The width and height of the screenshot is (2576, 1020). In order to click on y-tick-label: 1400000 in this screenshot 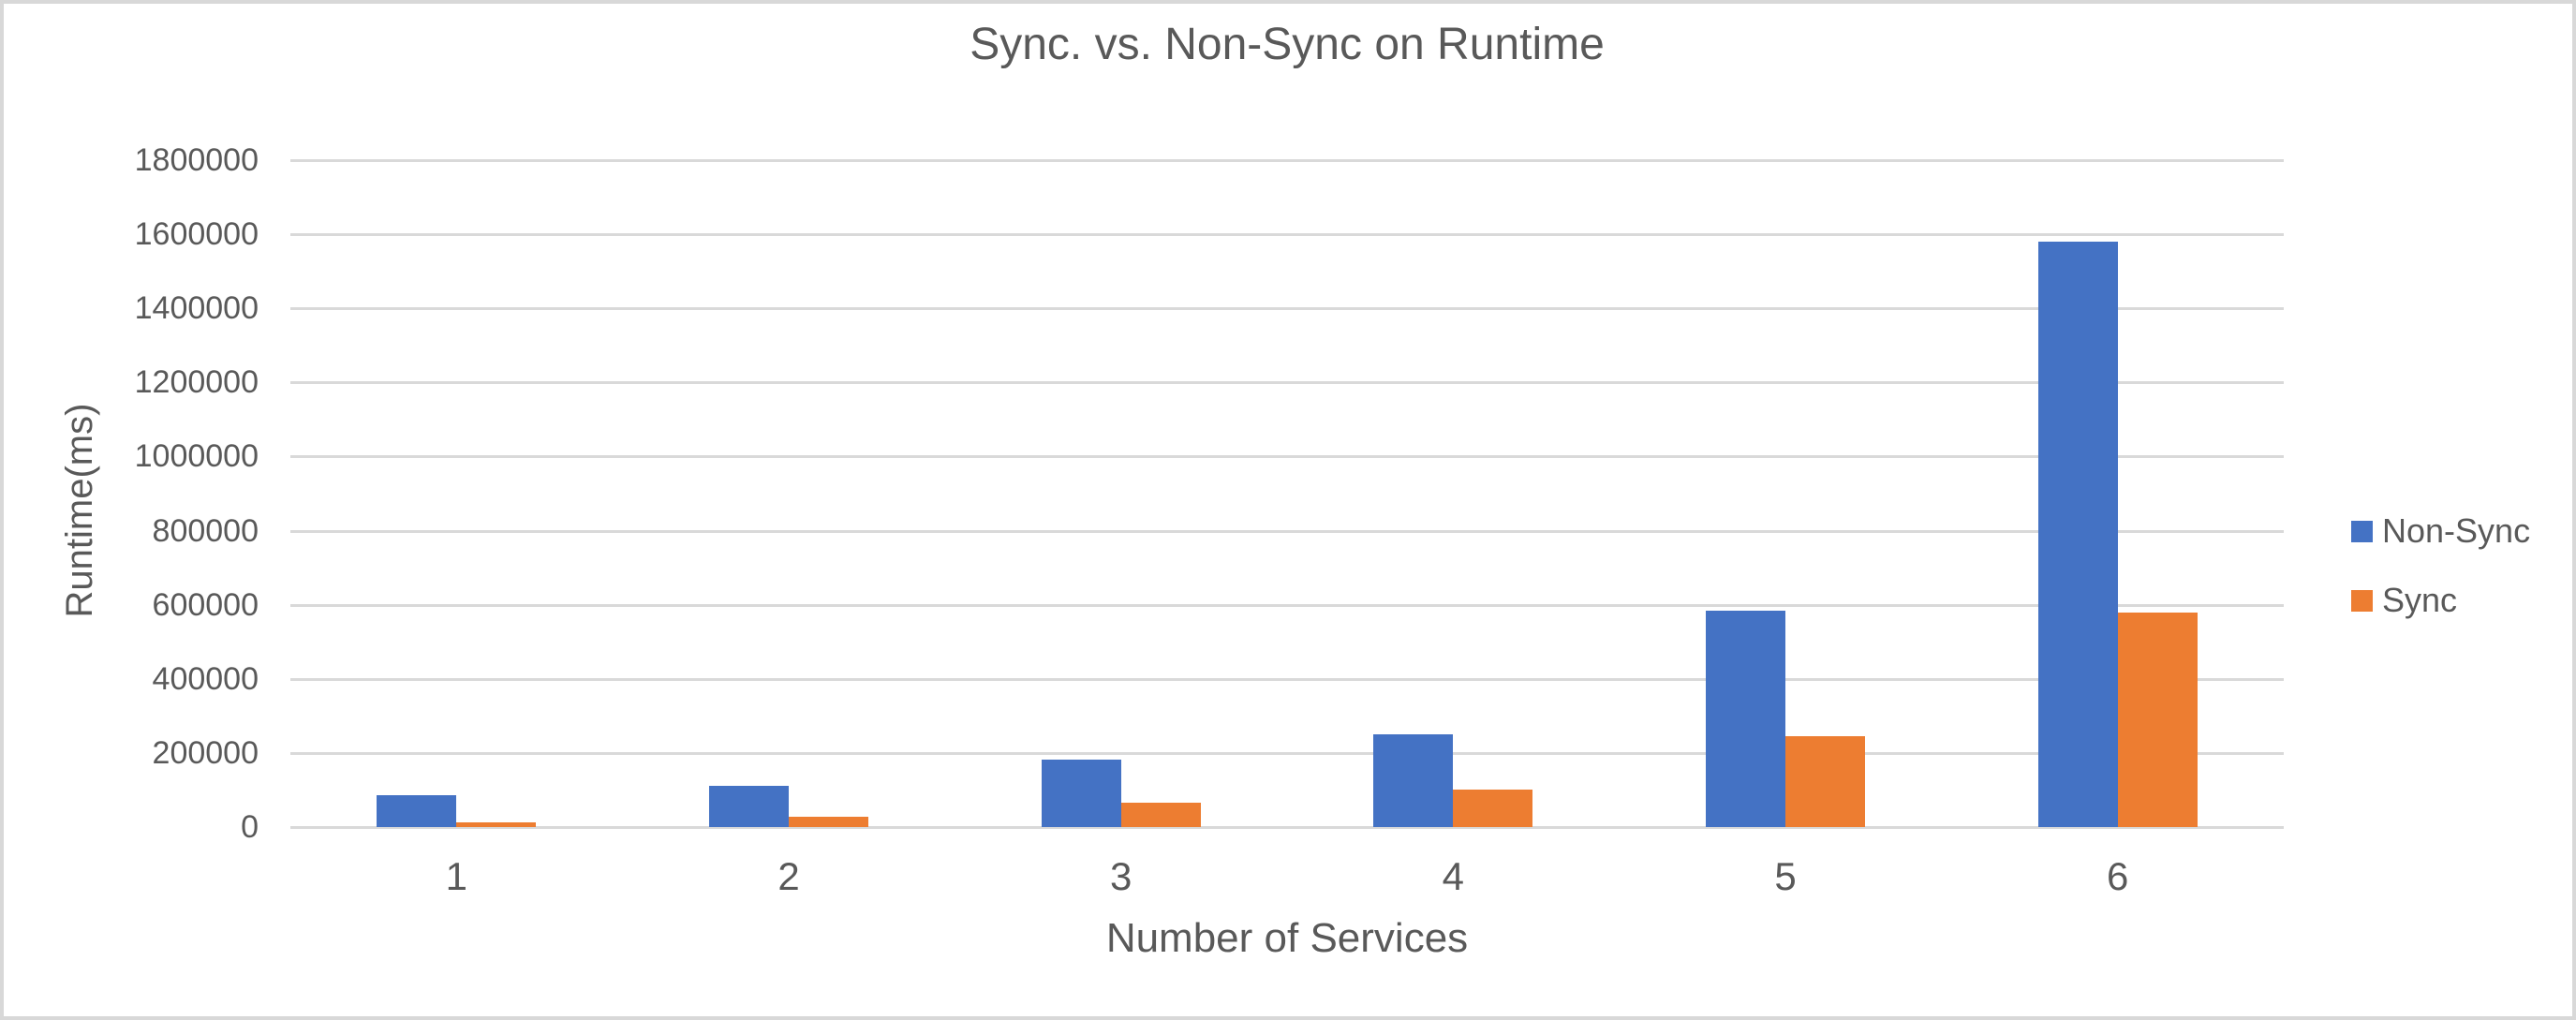, I will do `click(196, 308)`.